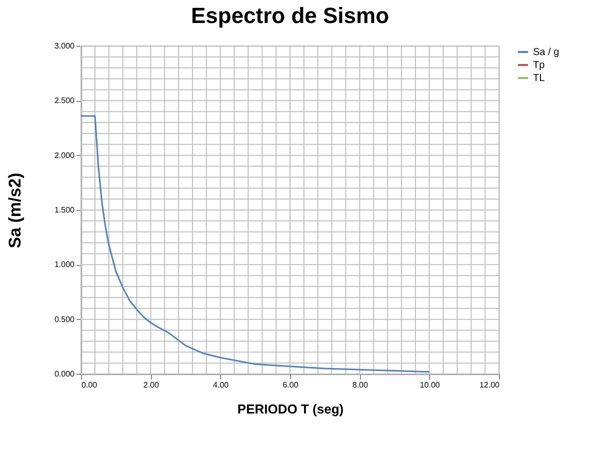 This screenshot has height=452, width=600. Describe the element at coordinates (90, 385) in the screenshot. I see `x-tick-label: 0.00` at that location.